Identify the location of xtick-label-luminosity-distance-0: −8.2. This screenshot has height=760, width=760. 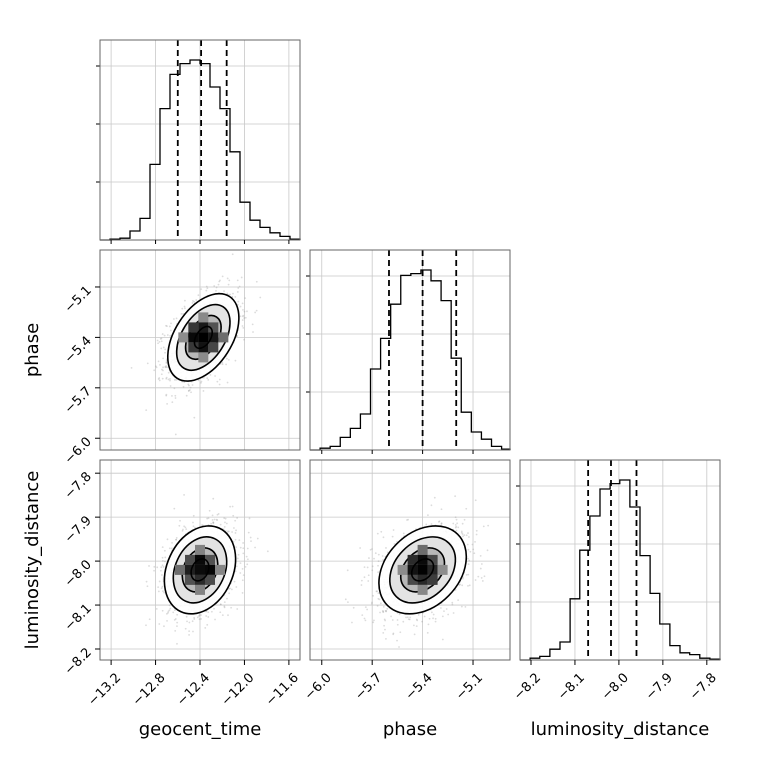
(527, 686).